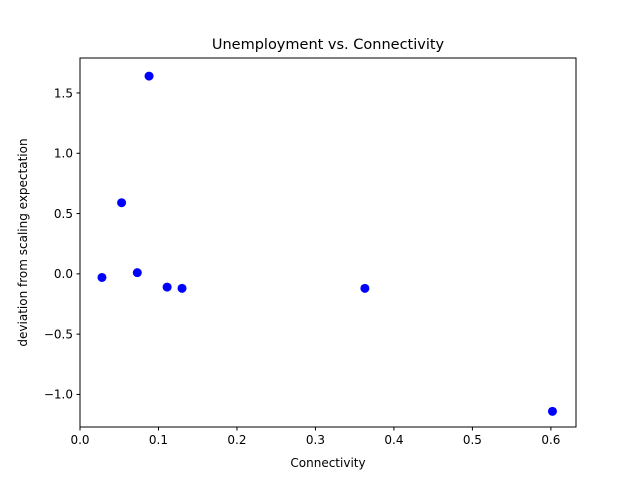 Image resolution: width=640 pixels, height=480 pixels. I want to click on x-tick-label: 0.3, so click(315, 440).